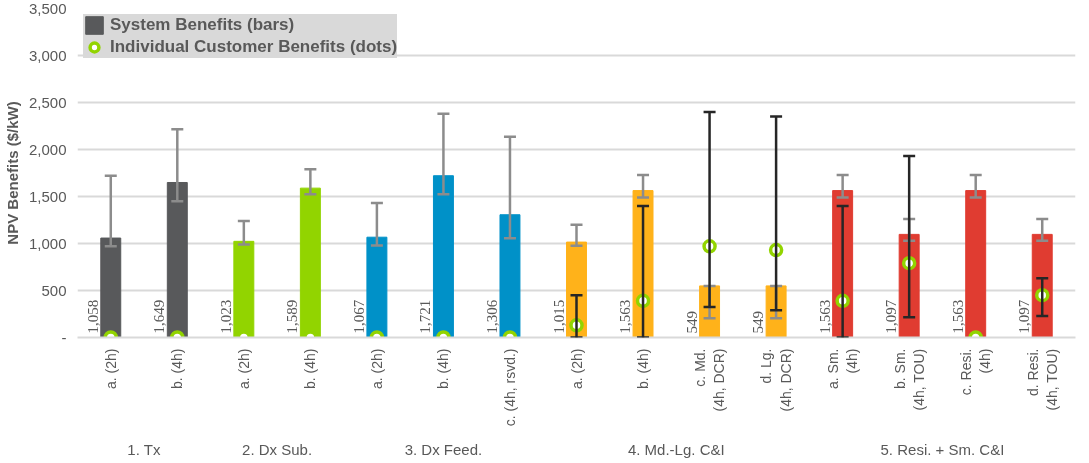 The width and height of the screenshot is (1089, 463). Describe the element at coordinates (277, 449) in the screenshot. I see `text: 2. Dx Sub.` at that location.